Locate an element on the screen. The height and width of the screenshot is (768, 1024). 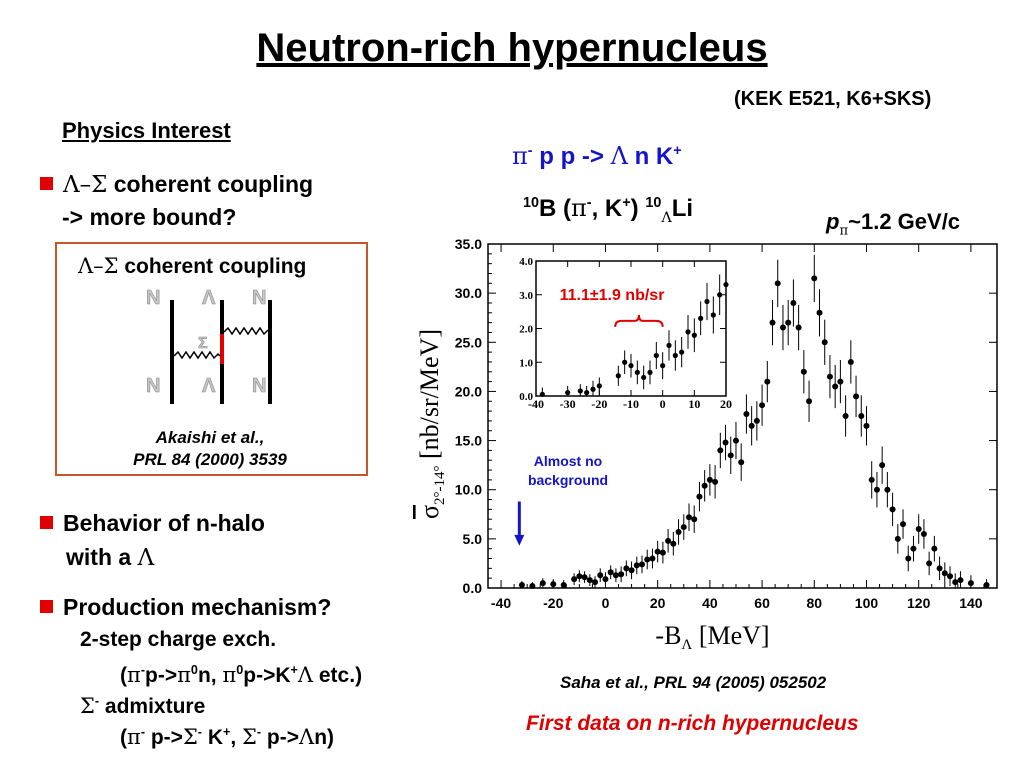
x-tick-label: -40 is located at coordinates (501, 603).